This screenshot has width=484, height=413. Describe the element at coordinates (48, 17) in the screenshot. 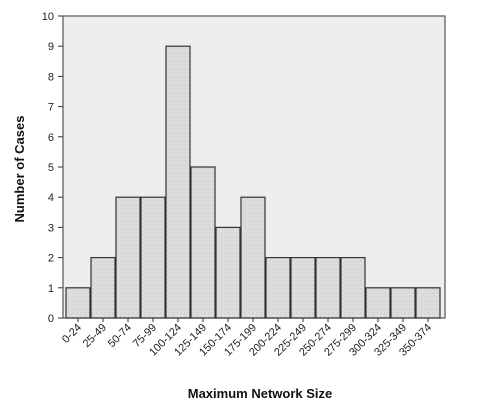

I see `y-tick-label: 10` at that location.